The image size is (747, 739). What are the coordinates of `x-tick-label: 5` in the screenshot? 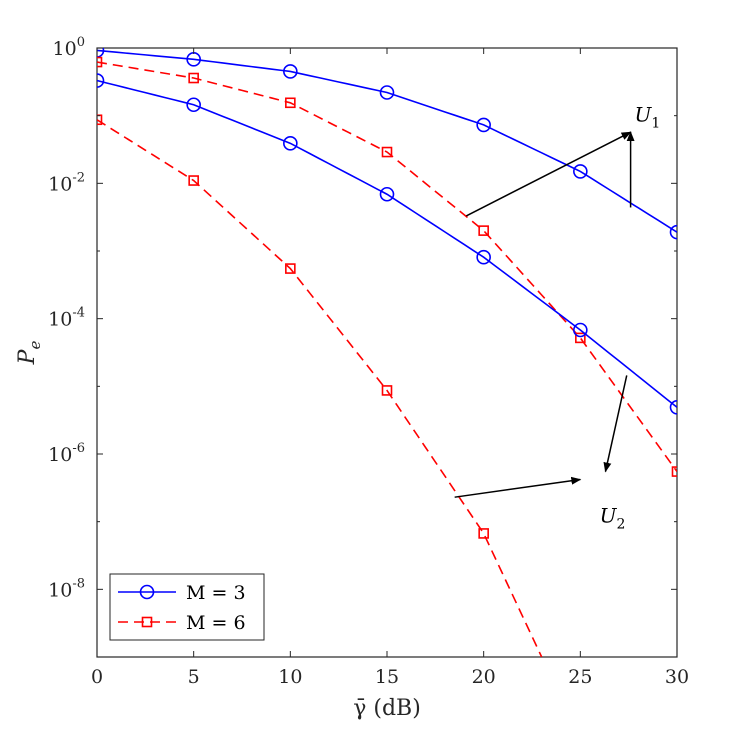 It's located at (194, 677).